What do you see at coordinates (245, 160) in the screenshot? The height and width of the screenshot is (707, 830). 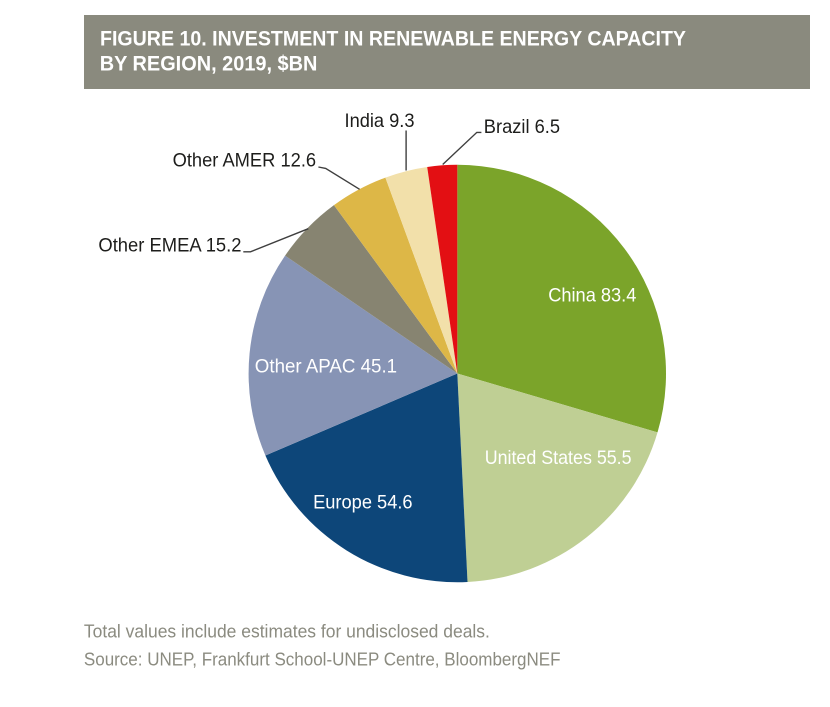 I see `svg-text: Other AMER 12.6` at bounding box center [245, 160].